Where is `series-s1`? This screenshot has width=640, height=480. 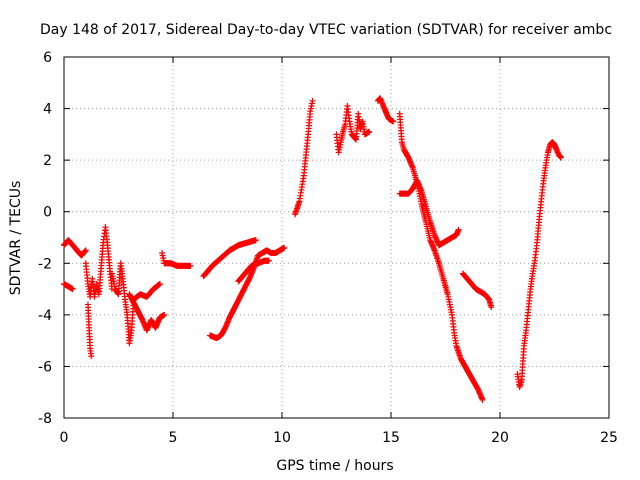 series-s1 is located at coordinates (75, 248).